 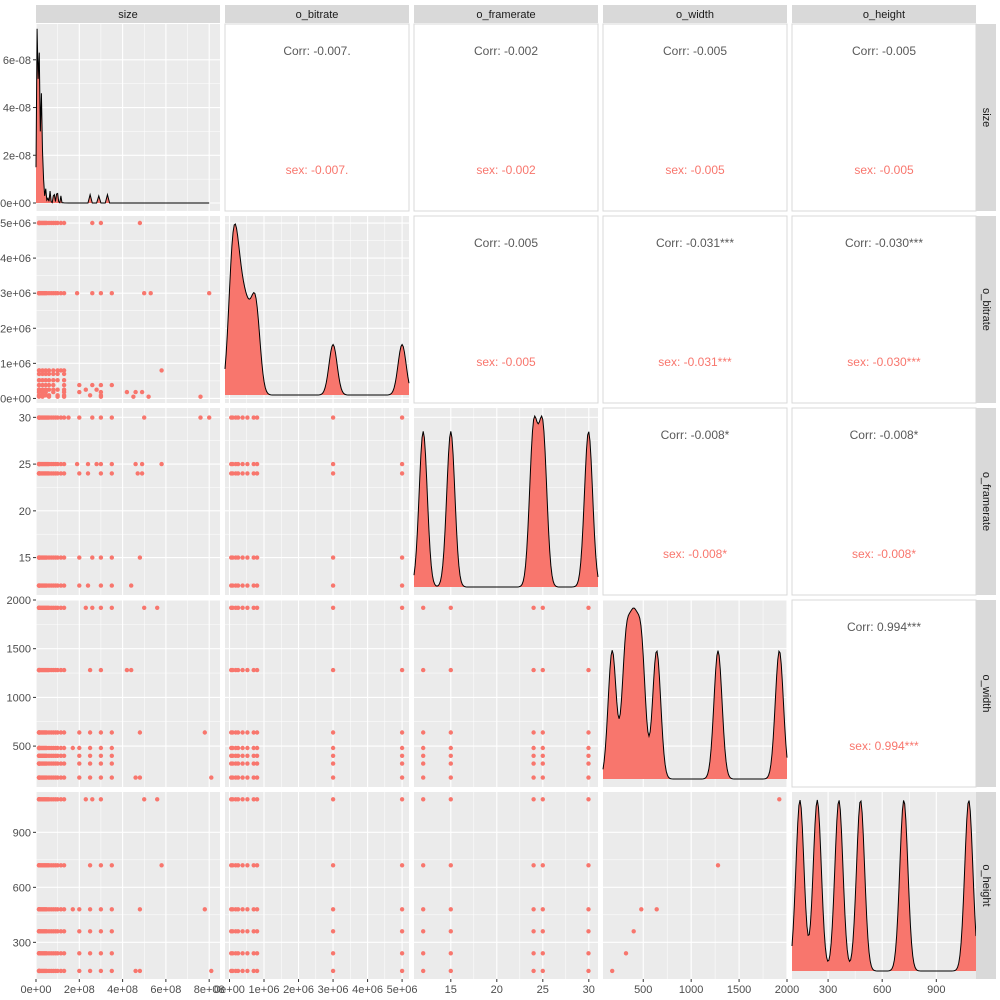 I want to click on x-tick-label: 2000, so click(x=787, y=990).